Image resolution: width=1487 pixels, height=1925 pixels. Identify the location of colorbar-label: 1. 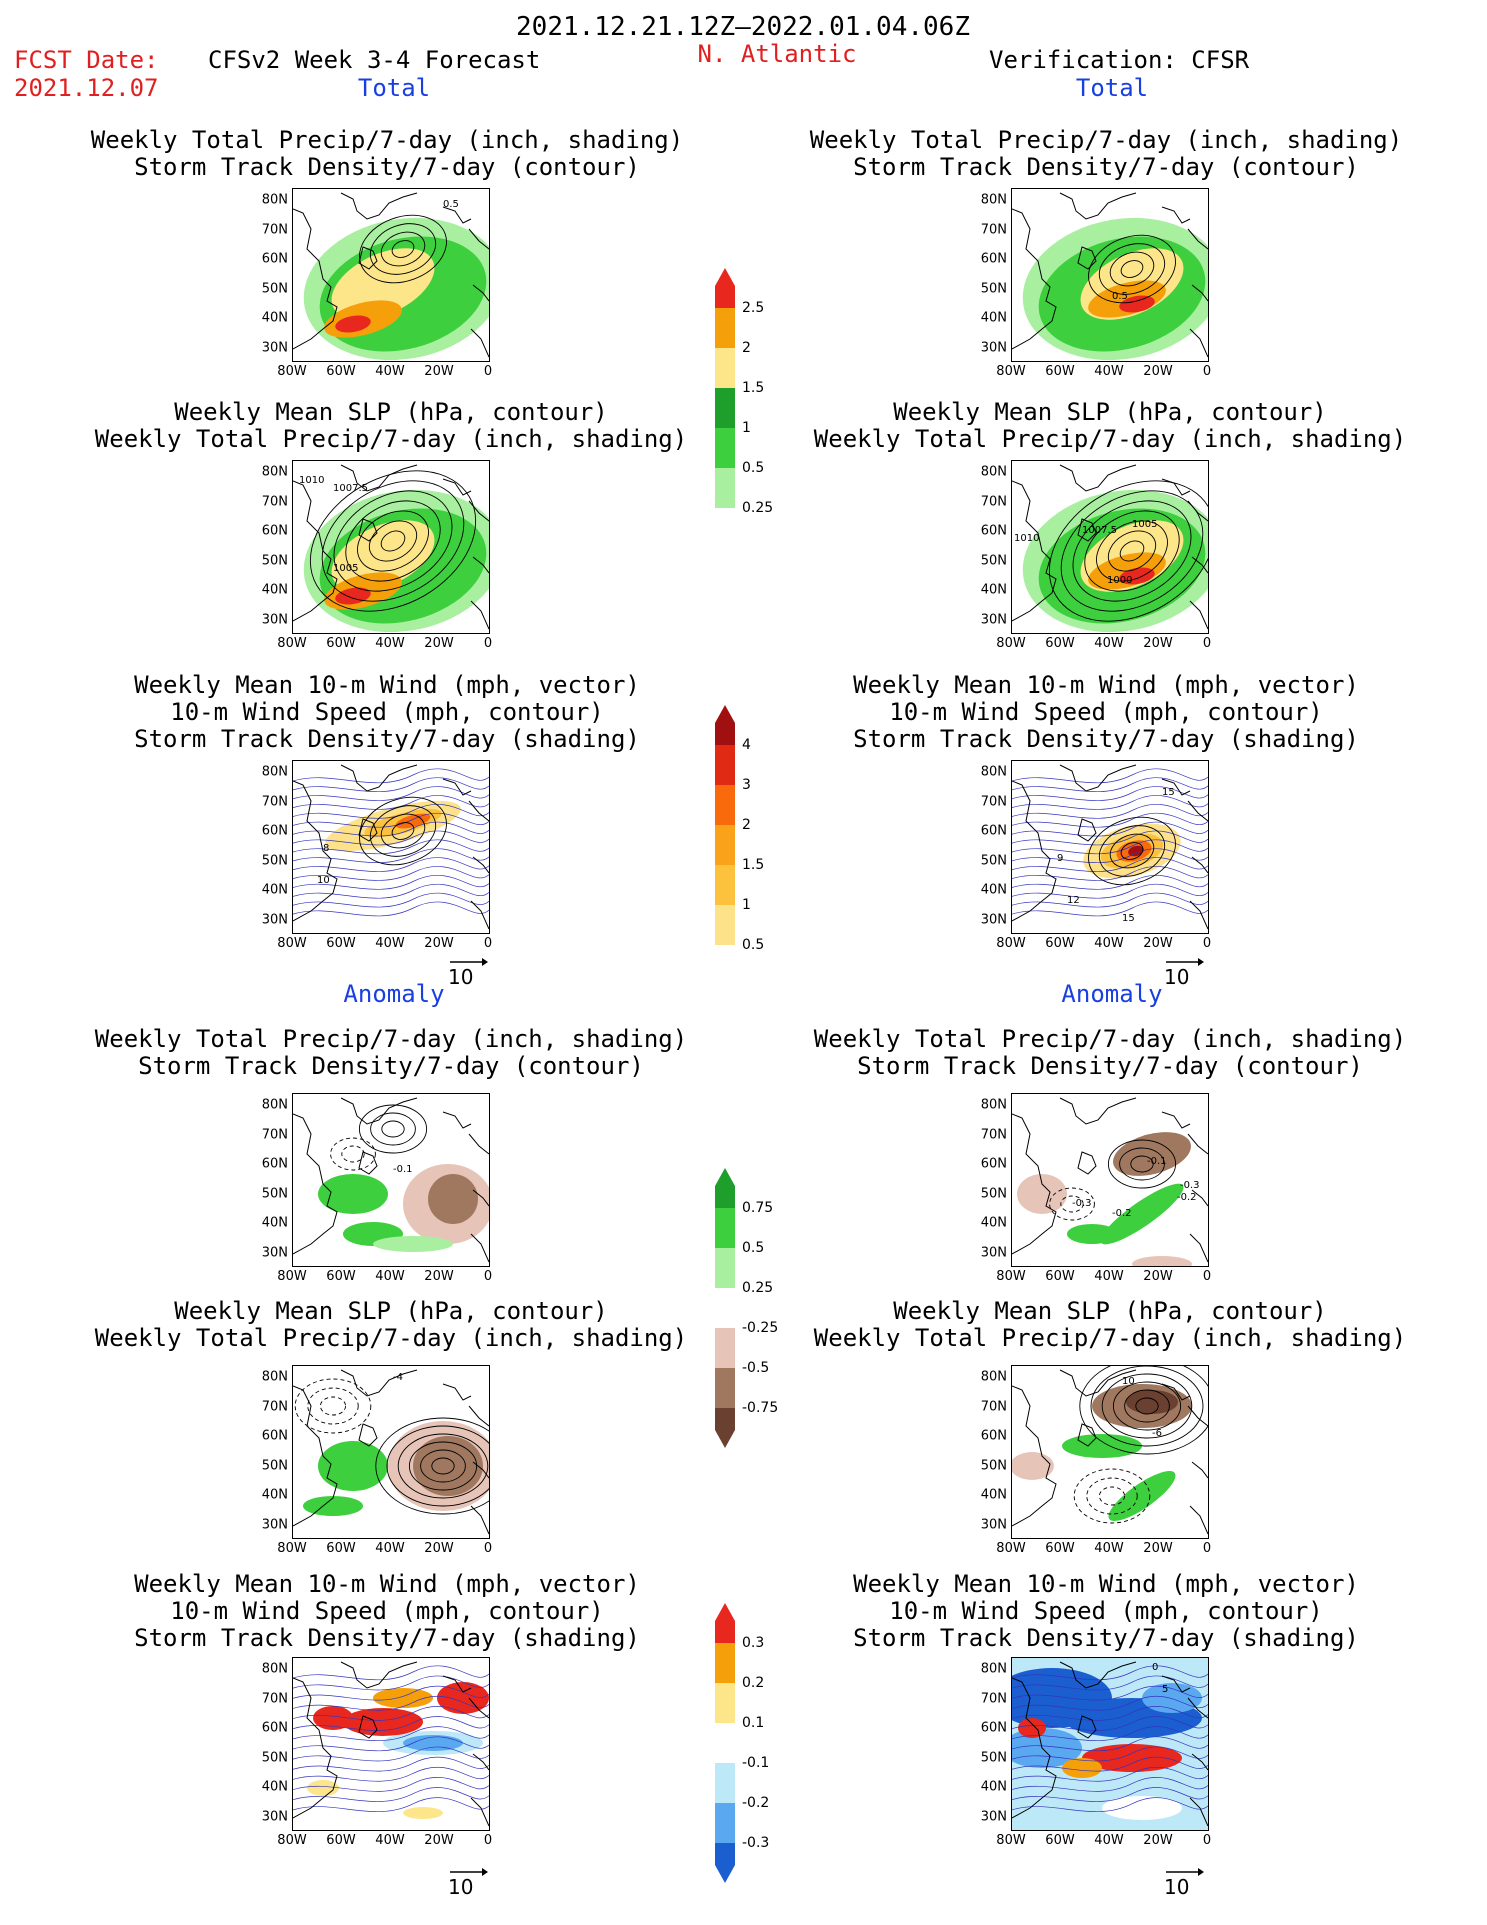
(746, 905).